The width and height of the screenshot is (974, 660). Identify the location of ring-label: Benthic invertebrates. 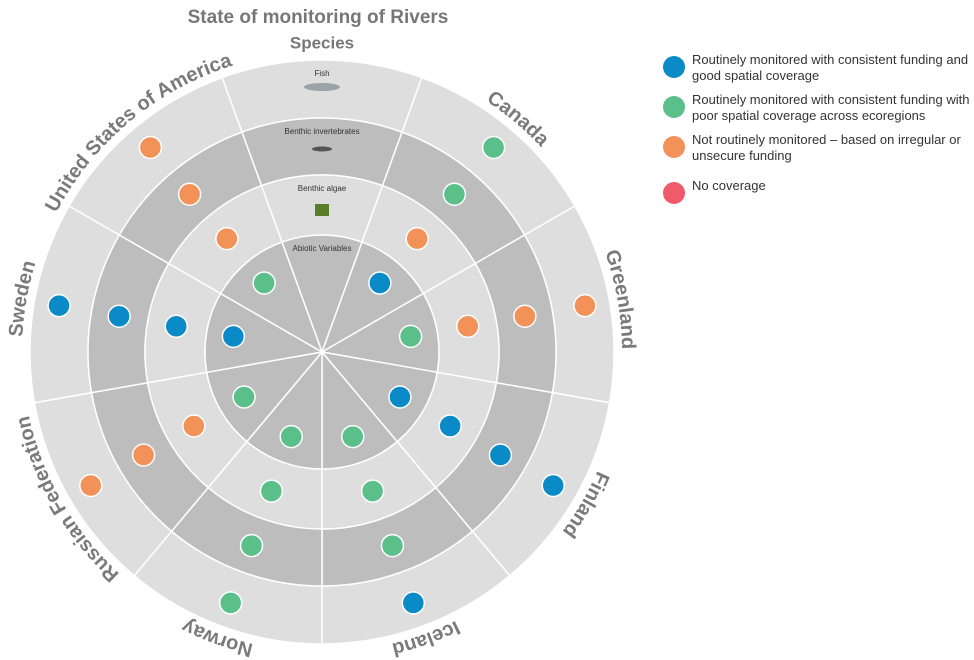
(321, 131).